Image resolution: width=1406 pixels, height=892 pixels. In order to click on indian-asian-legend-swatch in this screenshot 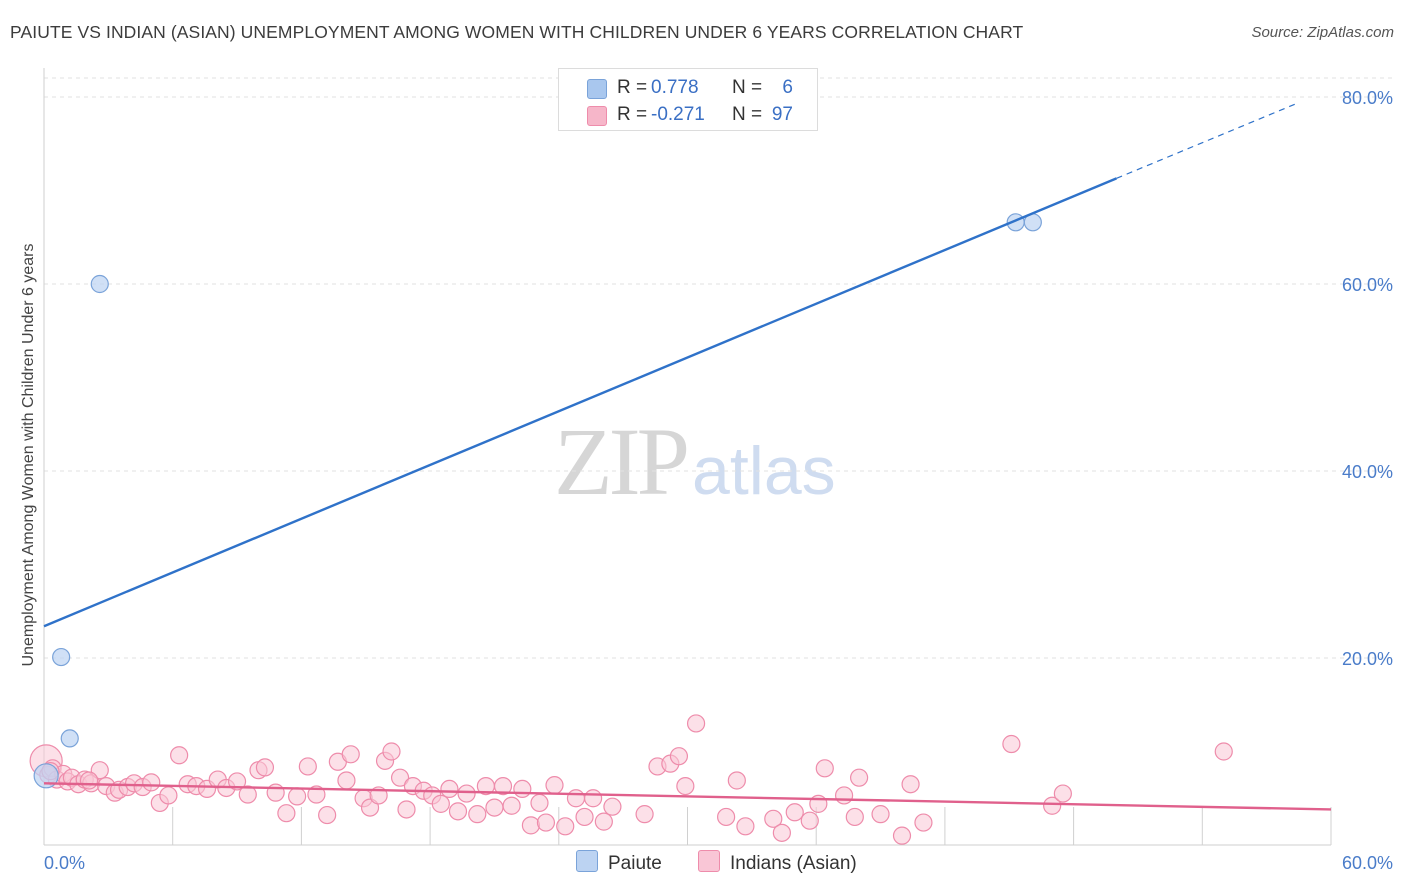, I will do `click(709, 861)`.